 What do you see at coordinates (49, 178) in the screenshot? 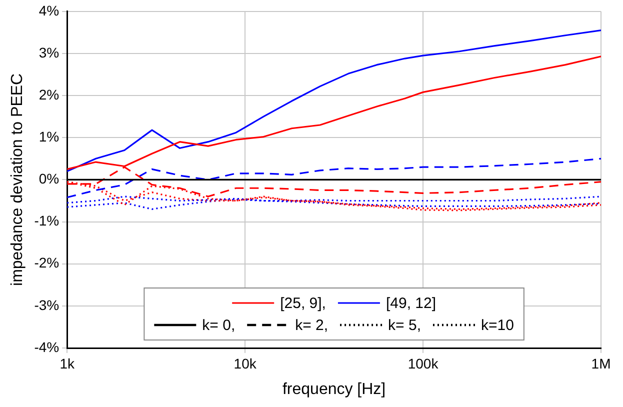
I see `y-tick-label: 0%` at bounding box center [49, 178].